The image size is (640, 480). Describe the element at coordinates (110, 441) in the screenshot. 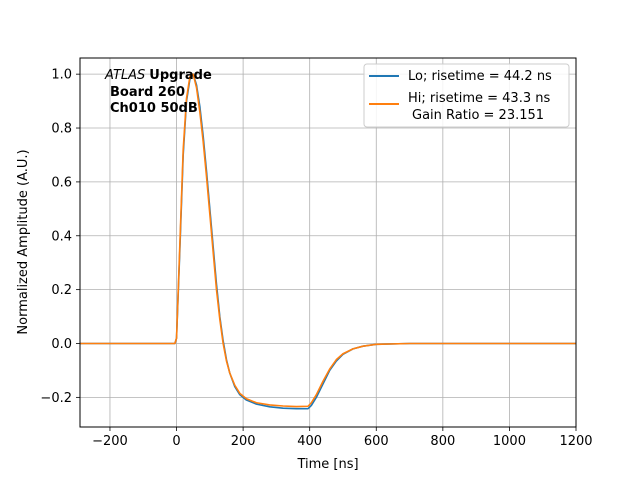

I see `x-tick-label: −200` at that location.